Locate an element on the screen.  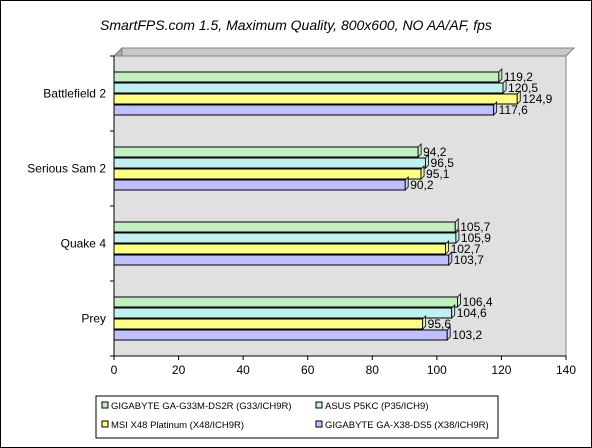
x-tick-label: 80 is located at coordinates (373, 370).